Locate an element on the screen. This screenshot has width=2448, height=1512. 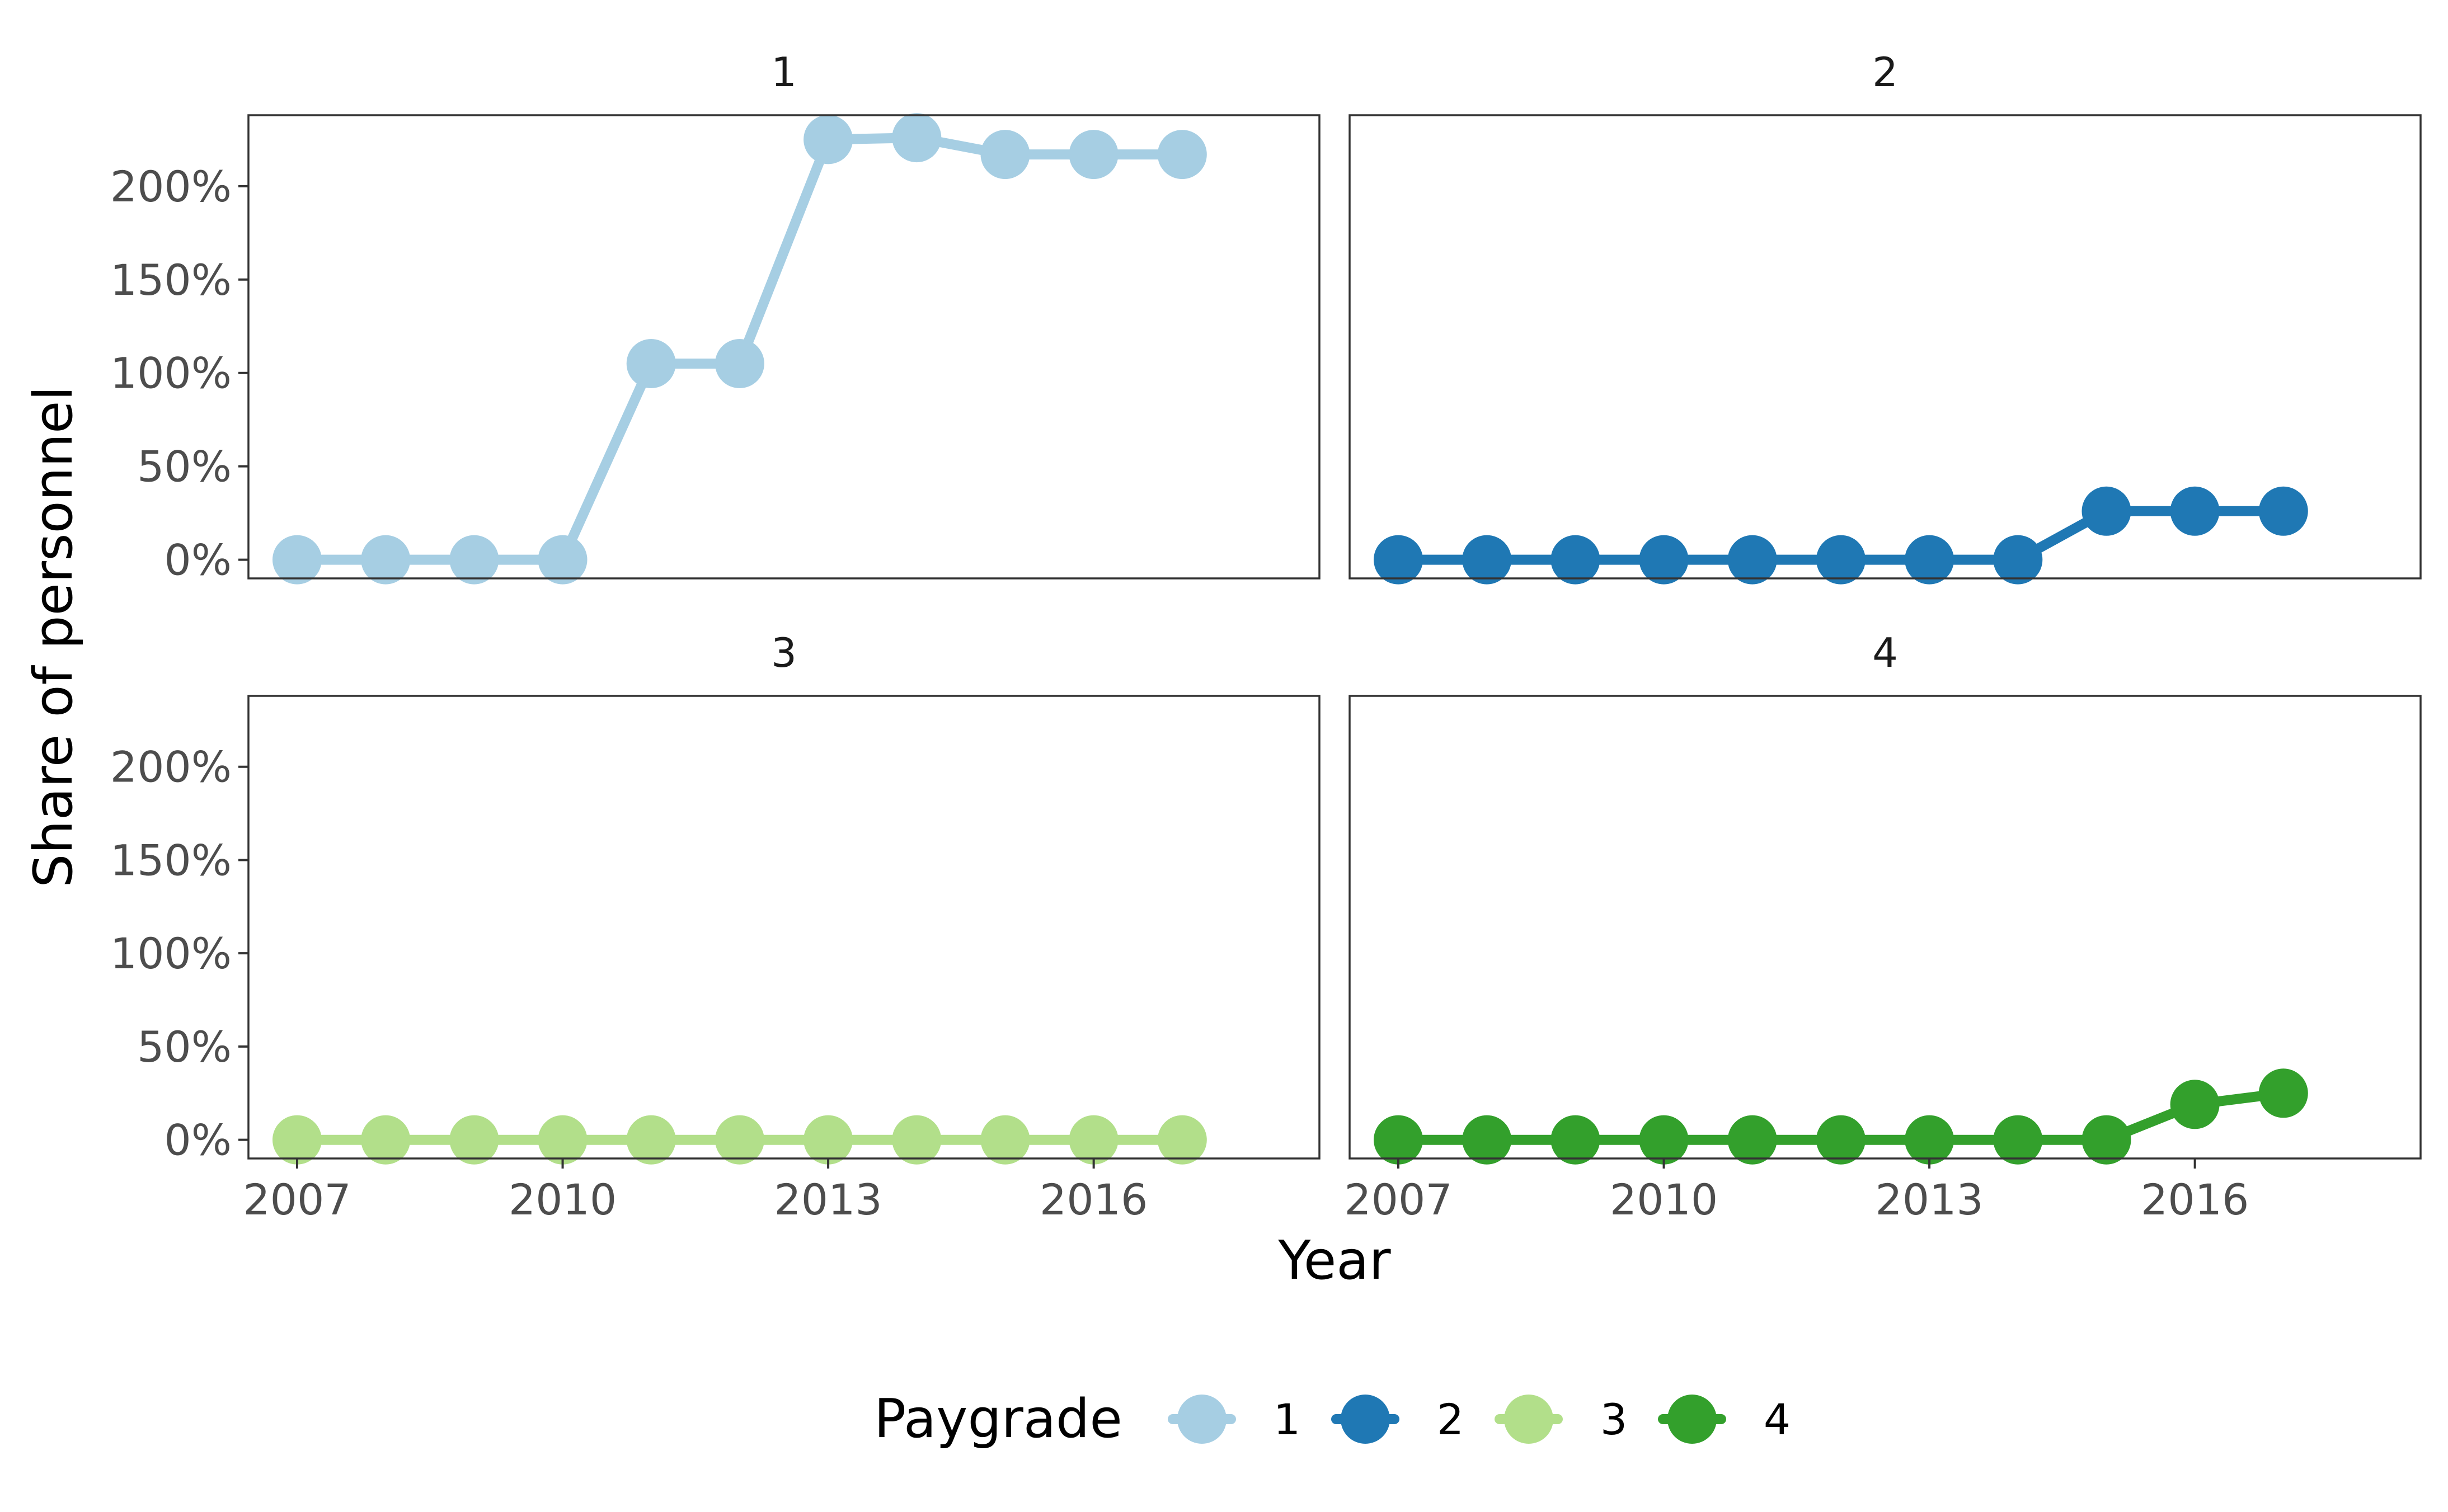
facet-strip-label: 1 is located at coordinates (784, 73).